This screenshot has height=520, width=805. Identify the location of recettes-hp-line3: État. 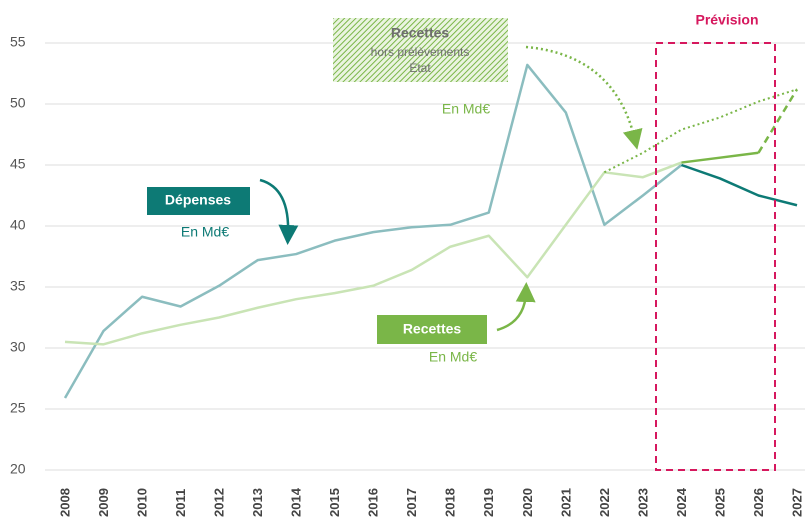
(420, 67).